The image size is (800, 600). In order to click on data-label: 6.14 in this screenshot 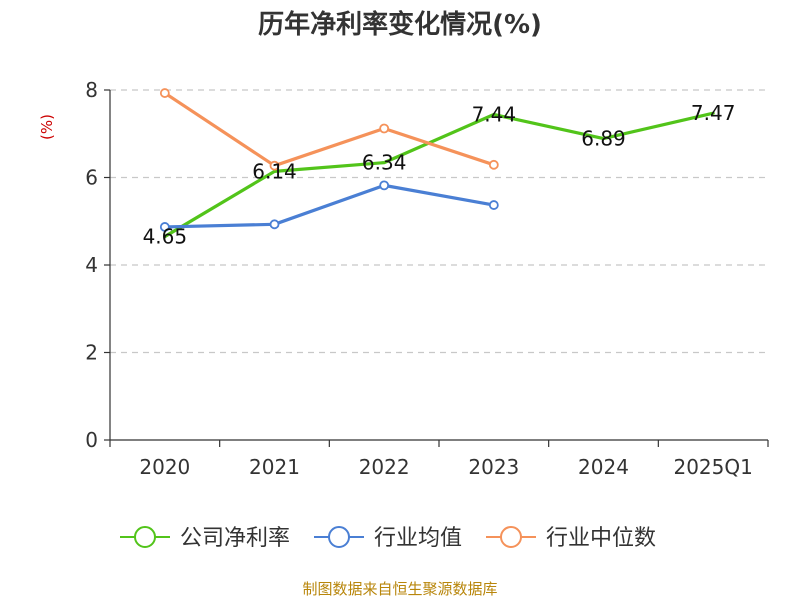, I will do `click(274, 171)`.